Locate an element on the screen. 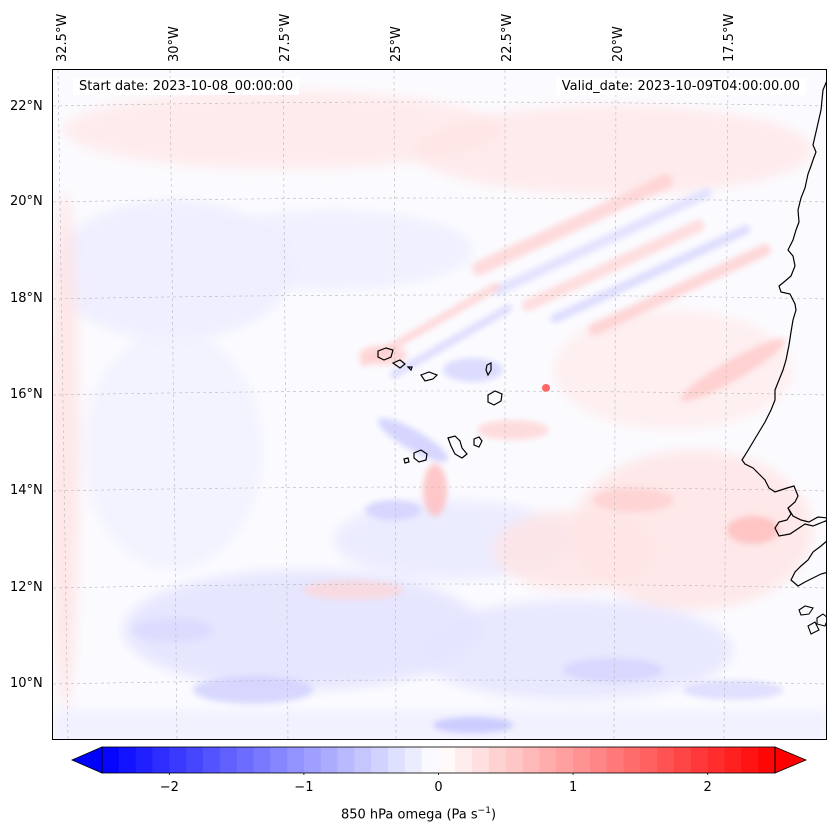 The height and width of the screenshot is (839, 837). santiago-island is located at coordinates (457, 447).